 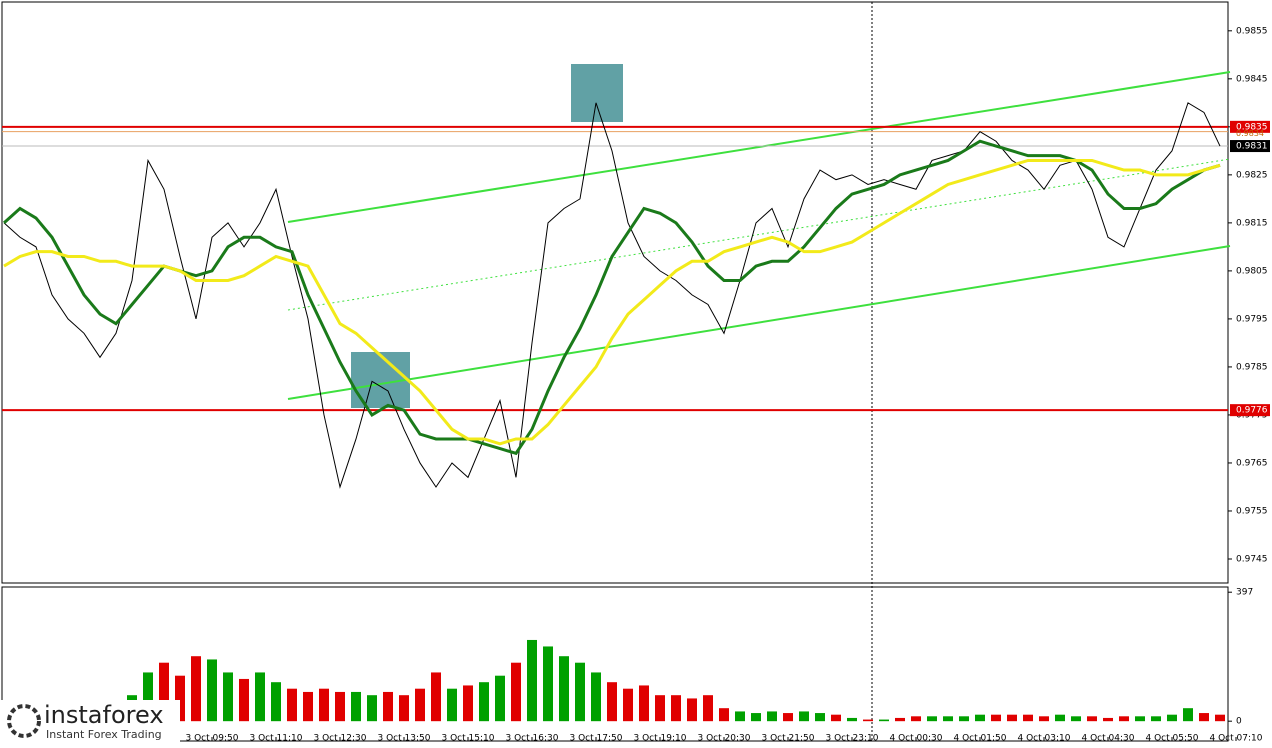 I want to click on x-tick-label: 4 Oct 04:30, so click(x=1108, y=739).